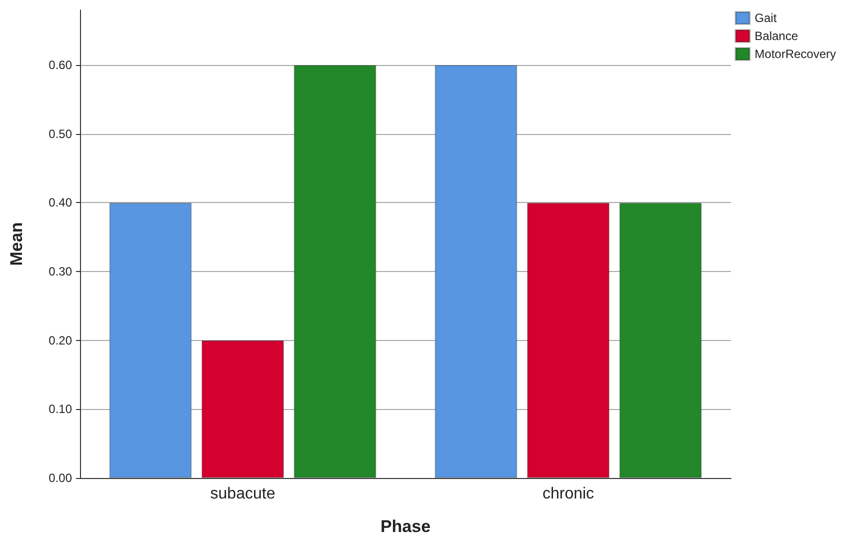 The height and width of the screenshot is (541, 851). I want to click on legend-label: MotorRecovery, so click(795, 54).